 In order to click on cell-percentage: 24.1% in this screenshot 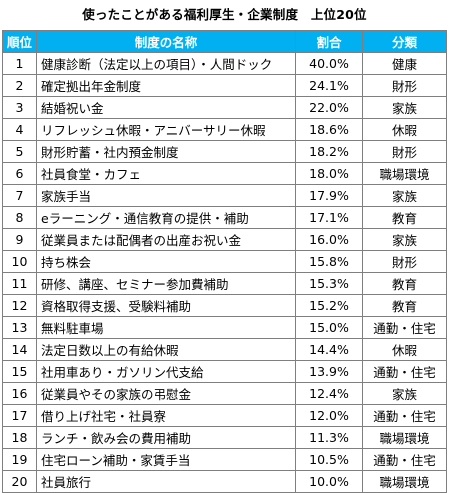, I will do `click(329, 85)`.